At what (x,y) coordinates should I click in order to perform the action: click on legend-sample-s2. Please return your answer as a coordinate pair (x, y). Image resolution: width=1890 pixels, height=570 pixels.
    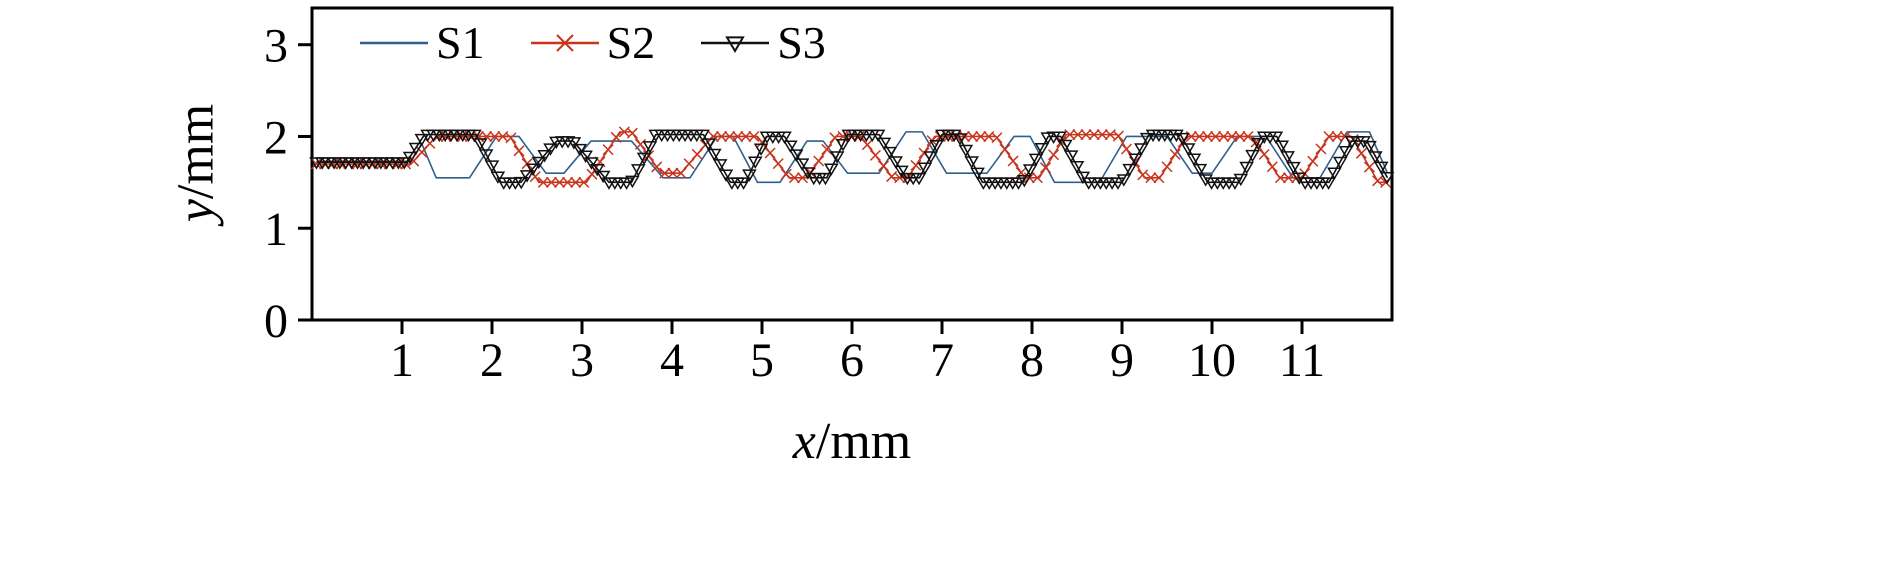
    Looking at the image, I should click on (564, 42).